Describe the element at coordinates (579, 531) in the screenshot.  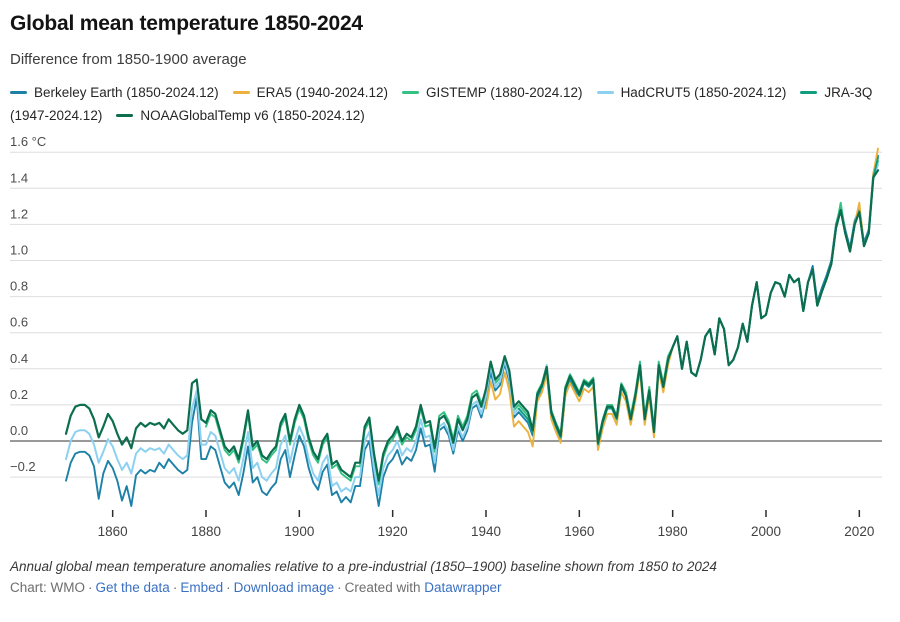
I see `x-axis-label: 1960` at that location.